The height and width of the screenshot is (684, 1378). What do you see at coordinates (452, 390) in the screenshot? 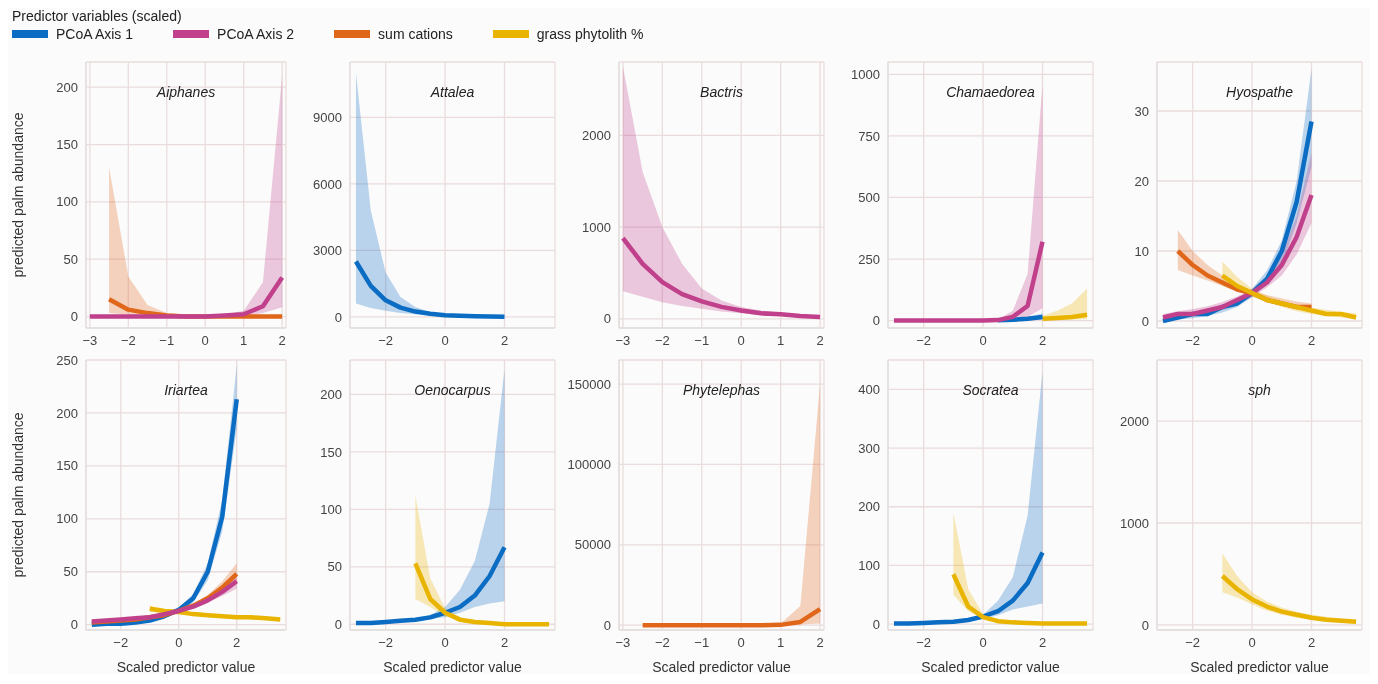
I see `text: Oenocarpus` at bounding box center [452, 390].